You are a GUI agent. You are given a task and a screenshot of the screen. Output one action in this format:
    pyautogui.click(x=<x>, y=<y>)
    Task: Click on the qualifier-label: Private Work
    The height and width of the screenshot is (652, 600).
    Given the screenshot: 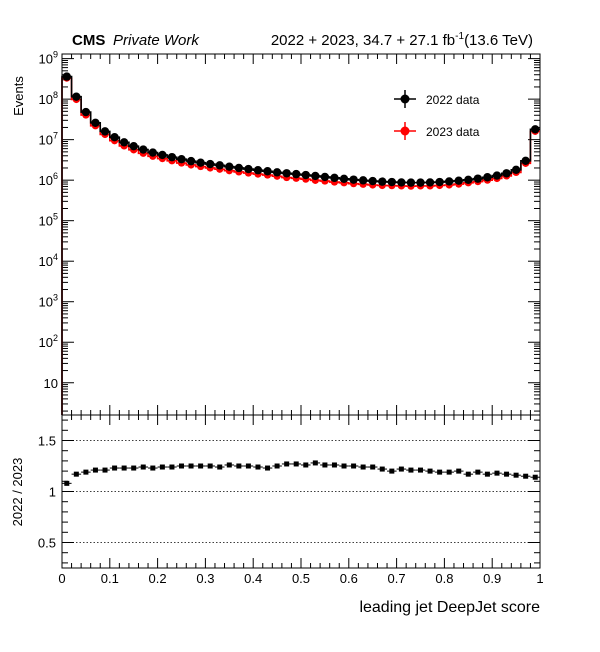 What is the action you would take?
    pyautogui.click(x=156, y=40)
    